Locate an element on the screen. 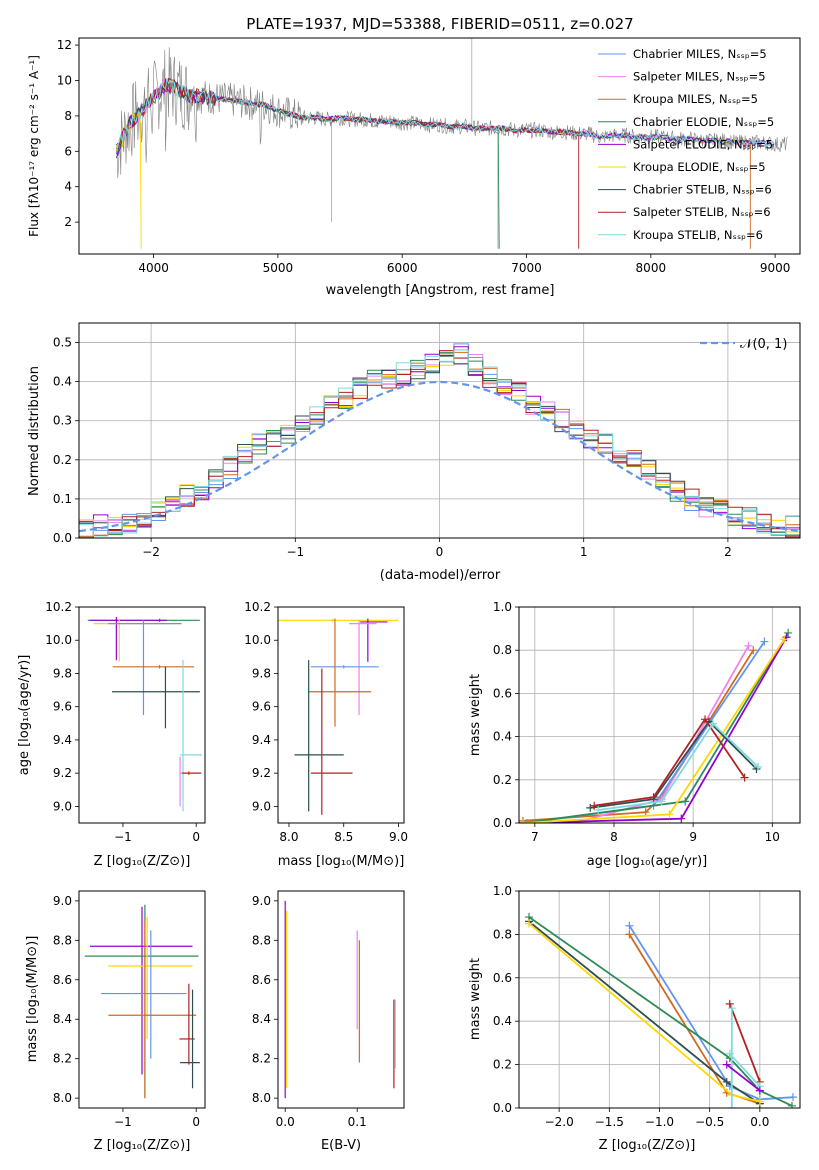 The image size is (819, 1170). massweight-vs-age-ytick-label: 0.0 is located at coordinates (502, 823).